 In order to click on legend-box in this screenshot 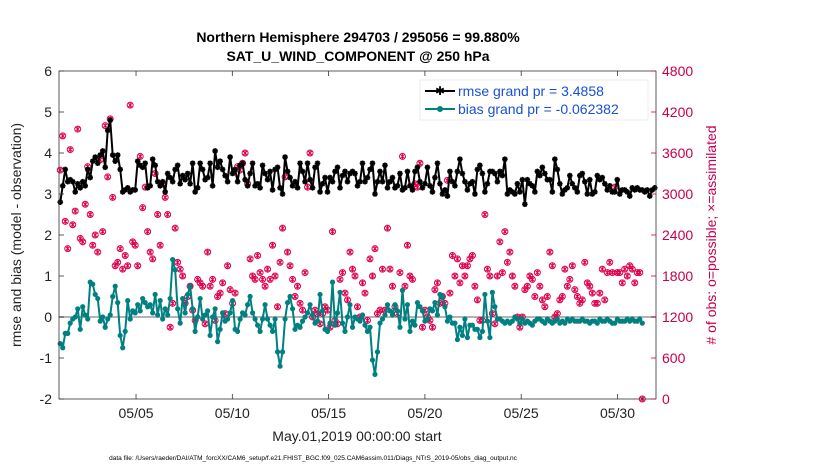, I will do `click(534, 100)`.